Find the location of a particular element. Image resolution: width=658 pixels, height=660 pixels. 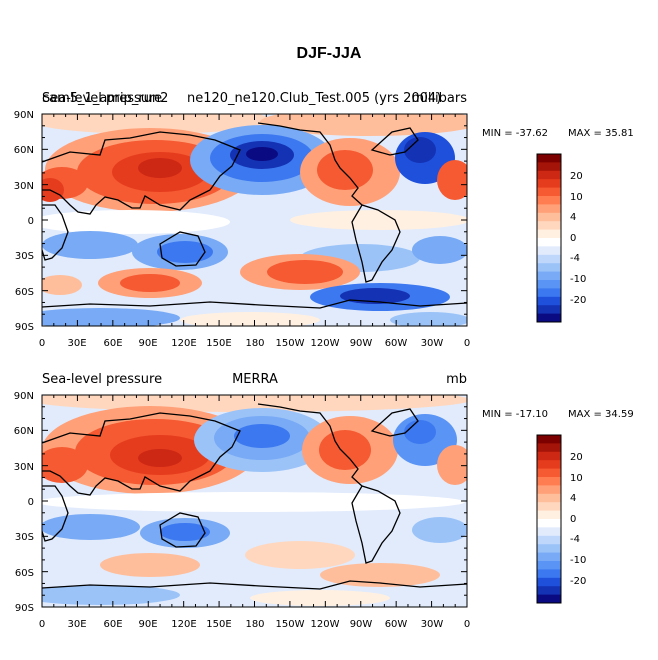

coastline-north-america is located at coordinates (310, 164).